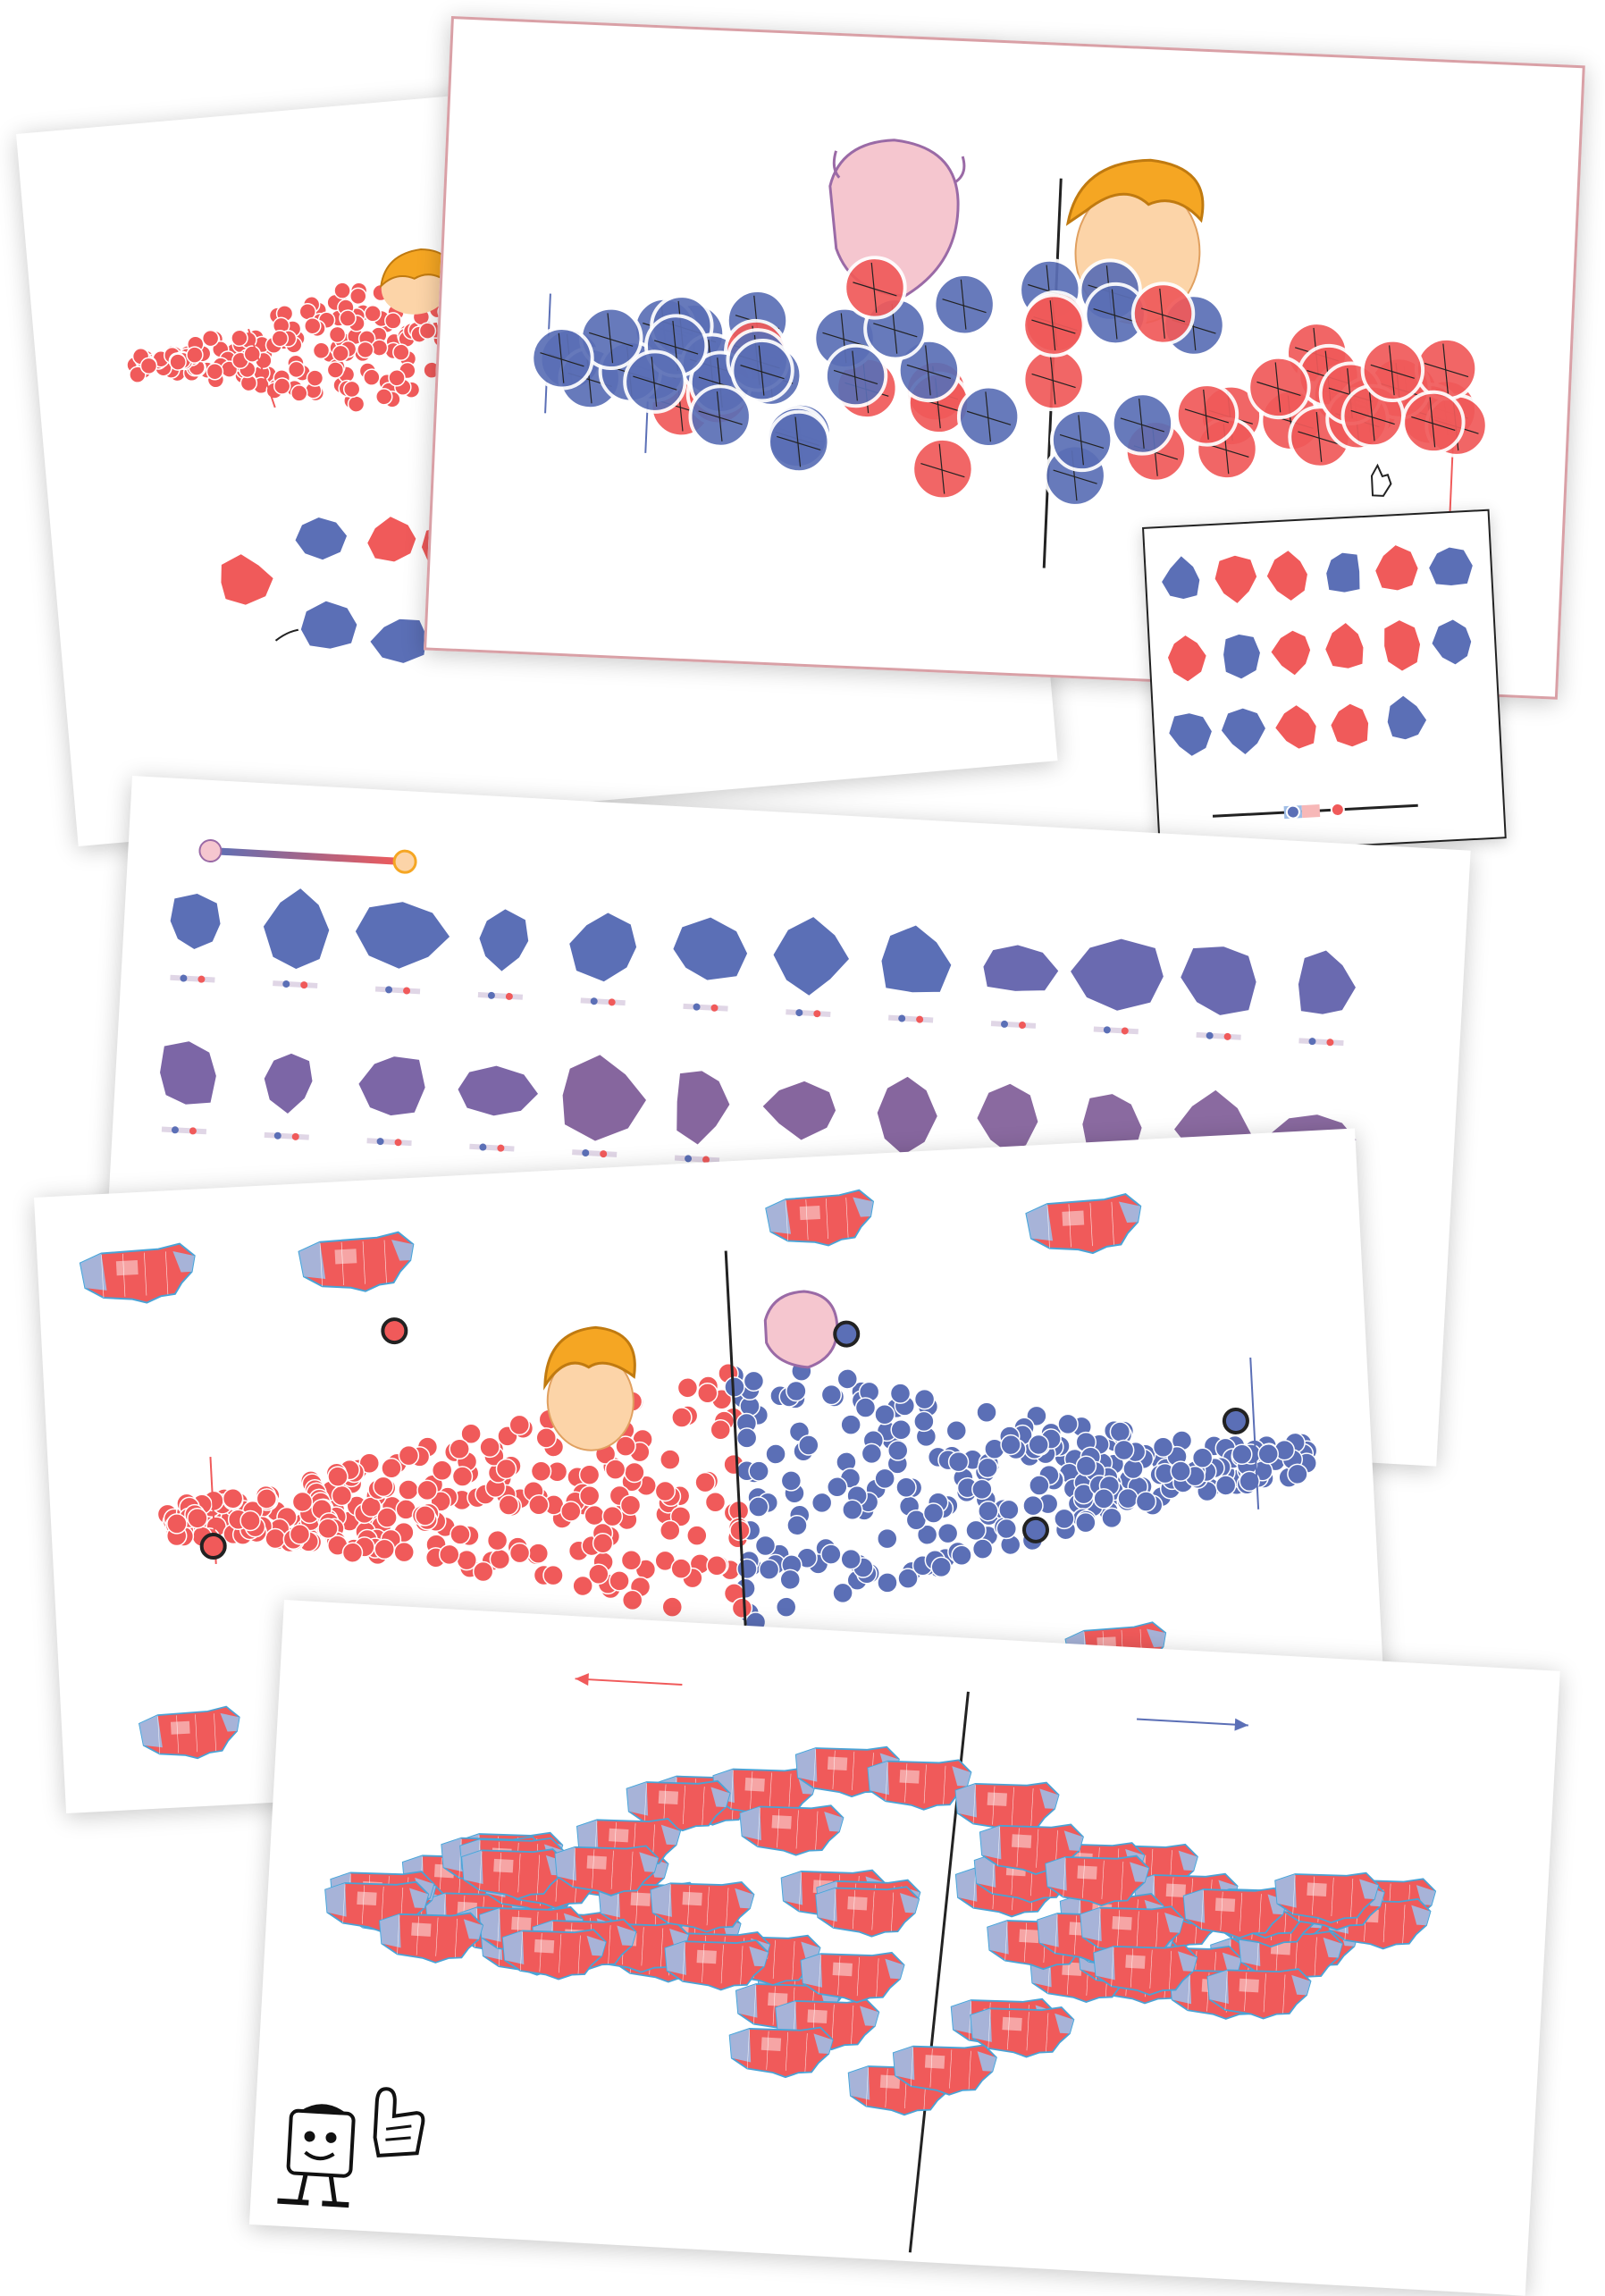 The height and width of the screenshot is (2296, 1605). What do you see at coordinates (629, 1679) in the screenshot?
I see `direction-arrow-left` at bounding box center [629, 1679].